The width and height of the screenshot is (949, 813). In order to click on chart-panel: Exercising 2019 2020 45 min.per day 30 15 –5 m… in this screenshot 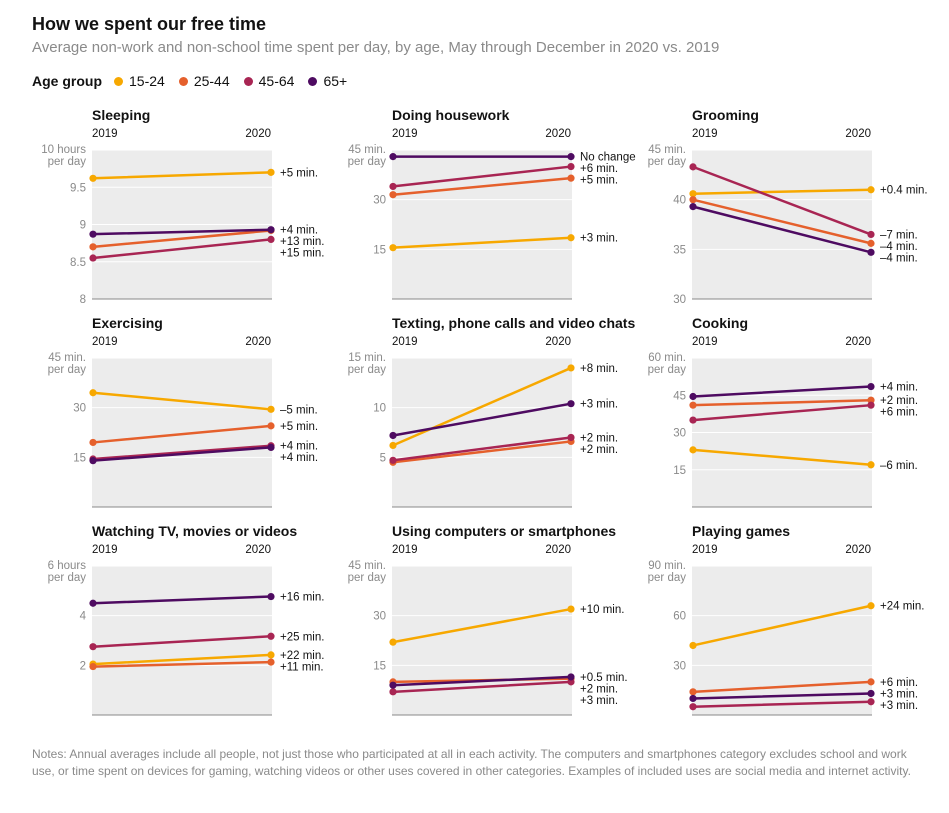, I will do `click(183, 411)`.